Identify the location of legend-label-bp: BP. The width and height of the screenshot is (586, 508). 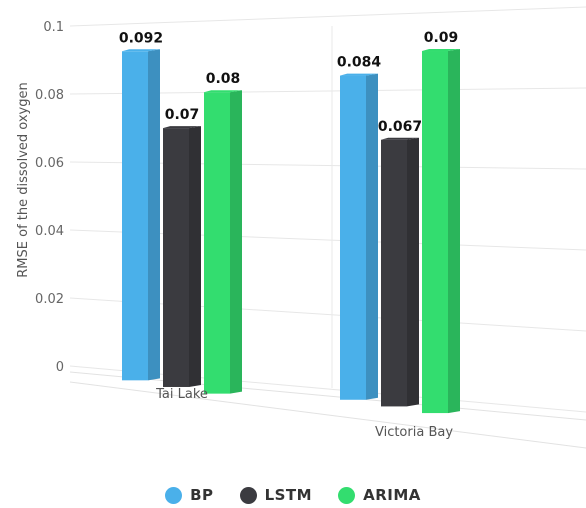
(202, 495).